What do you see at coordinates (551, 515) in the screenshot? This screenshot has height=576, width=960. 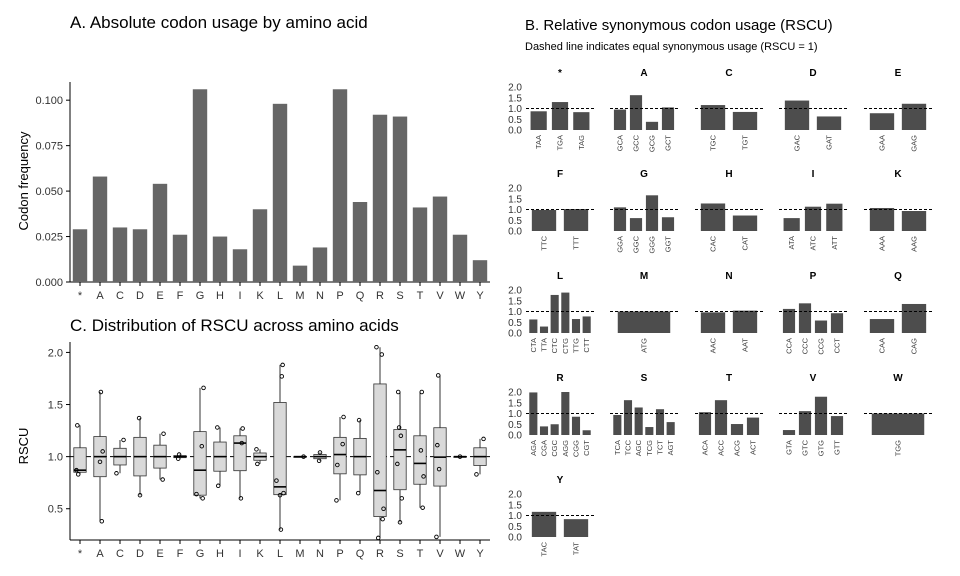 I see `rscu-facet-20: Y 0.00.51.01.52.0 TAC TAT` at bounding box center [551, 515].